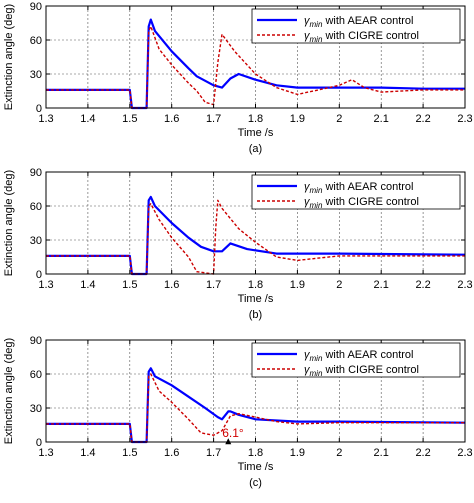 Image resolution: width=474 pixels, height=503 pixels. Describe the element at coordinates (228, 441) in the screenshot. I see `annotation-arrowhead` at that location.